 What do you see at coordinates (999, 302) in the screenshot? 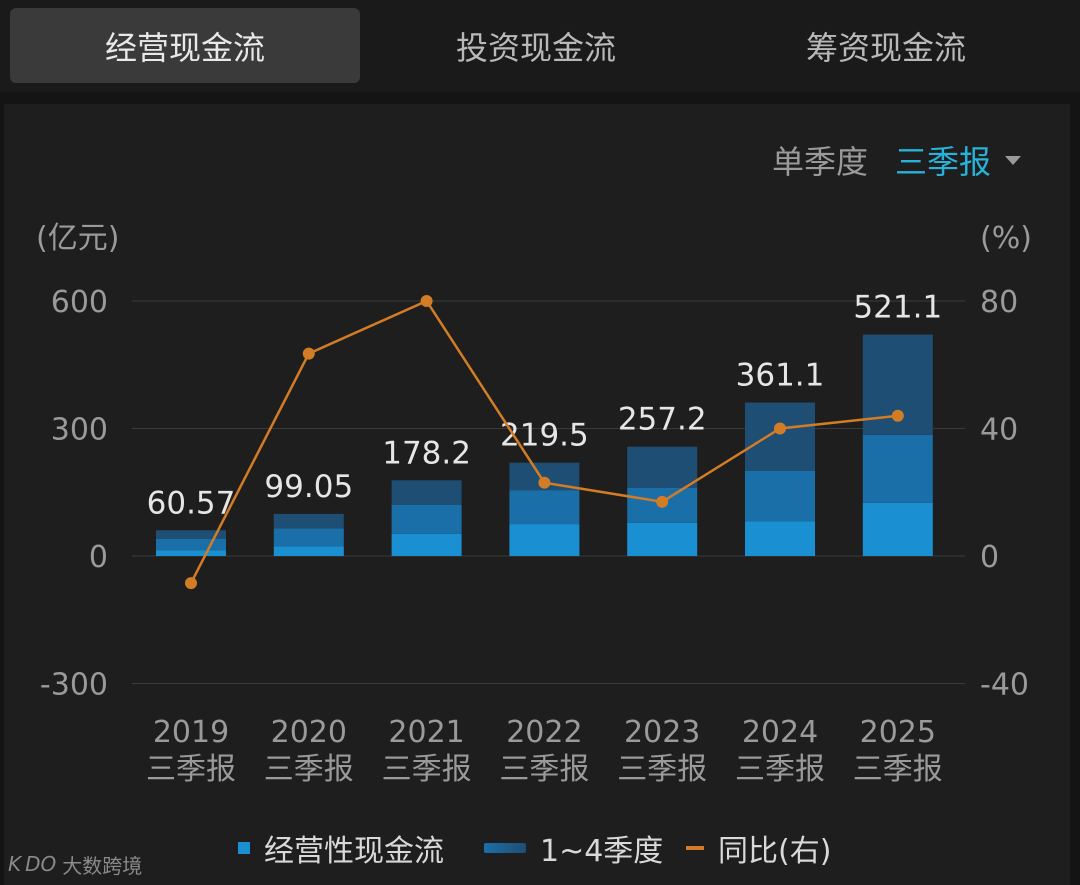
I see `right-tick-label: 80` at bounding box center [999, 302].